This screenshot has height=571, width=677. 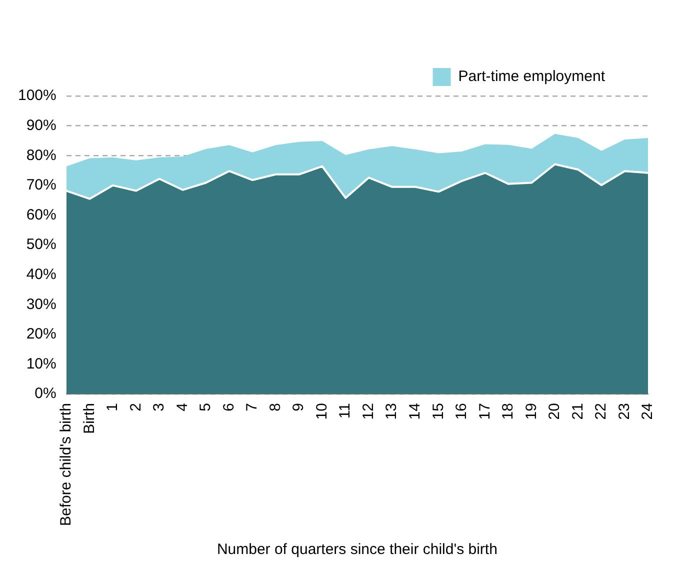 What do you see at coordinates (345, 411) in the screenshot?
I see `x-tick-label: 11` at bounding box center [345, 411].